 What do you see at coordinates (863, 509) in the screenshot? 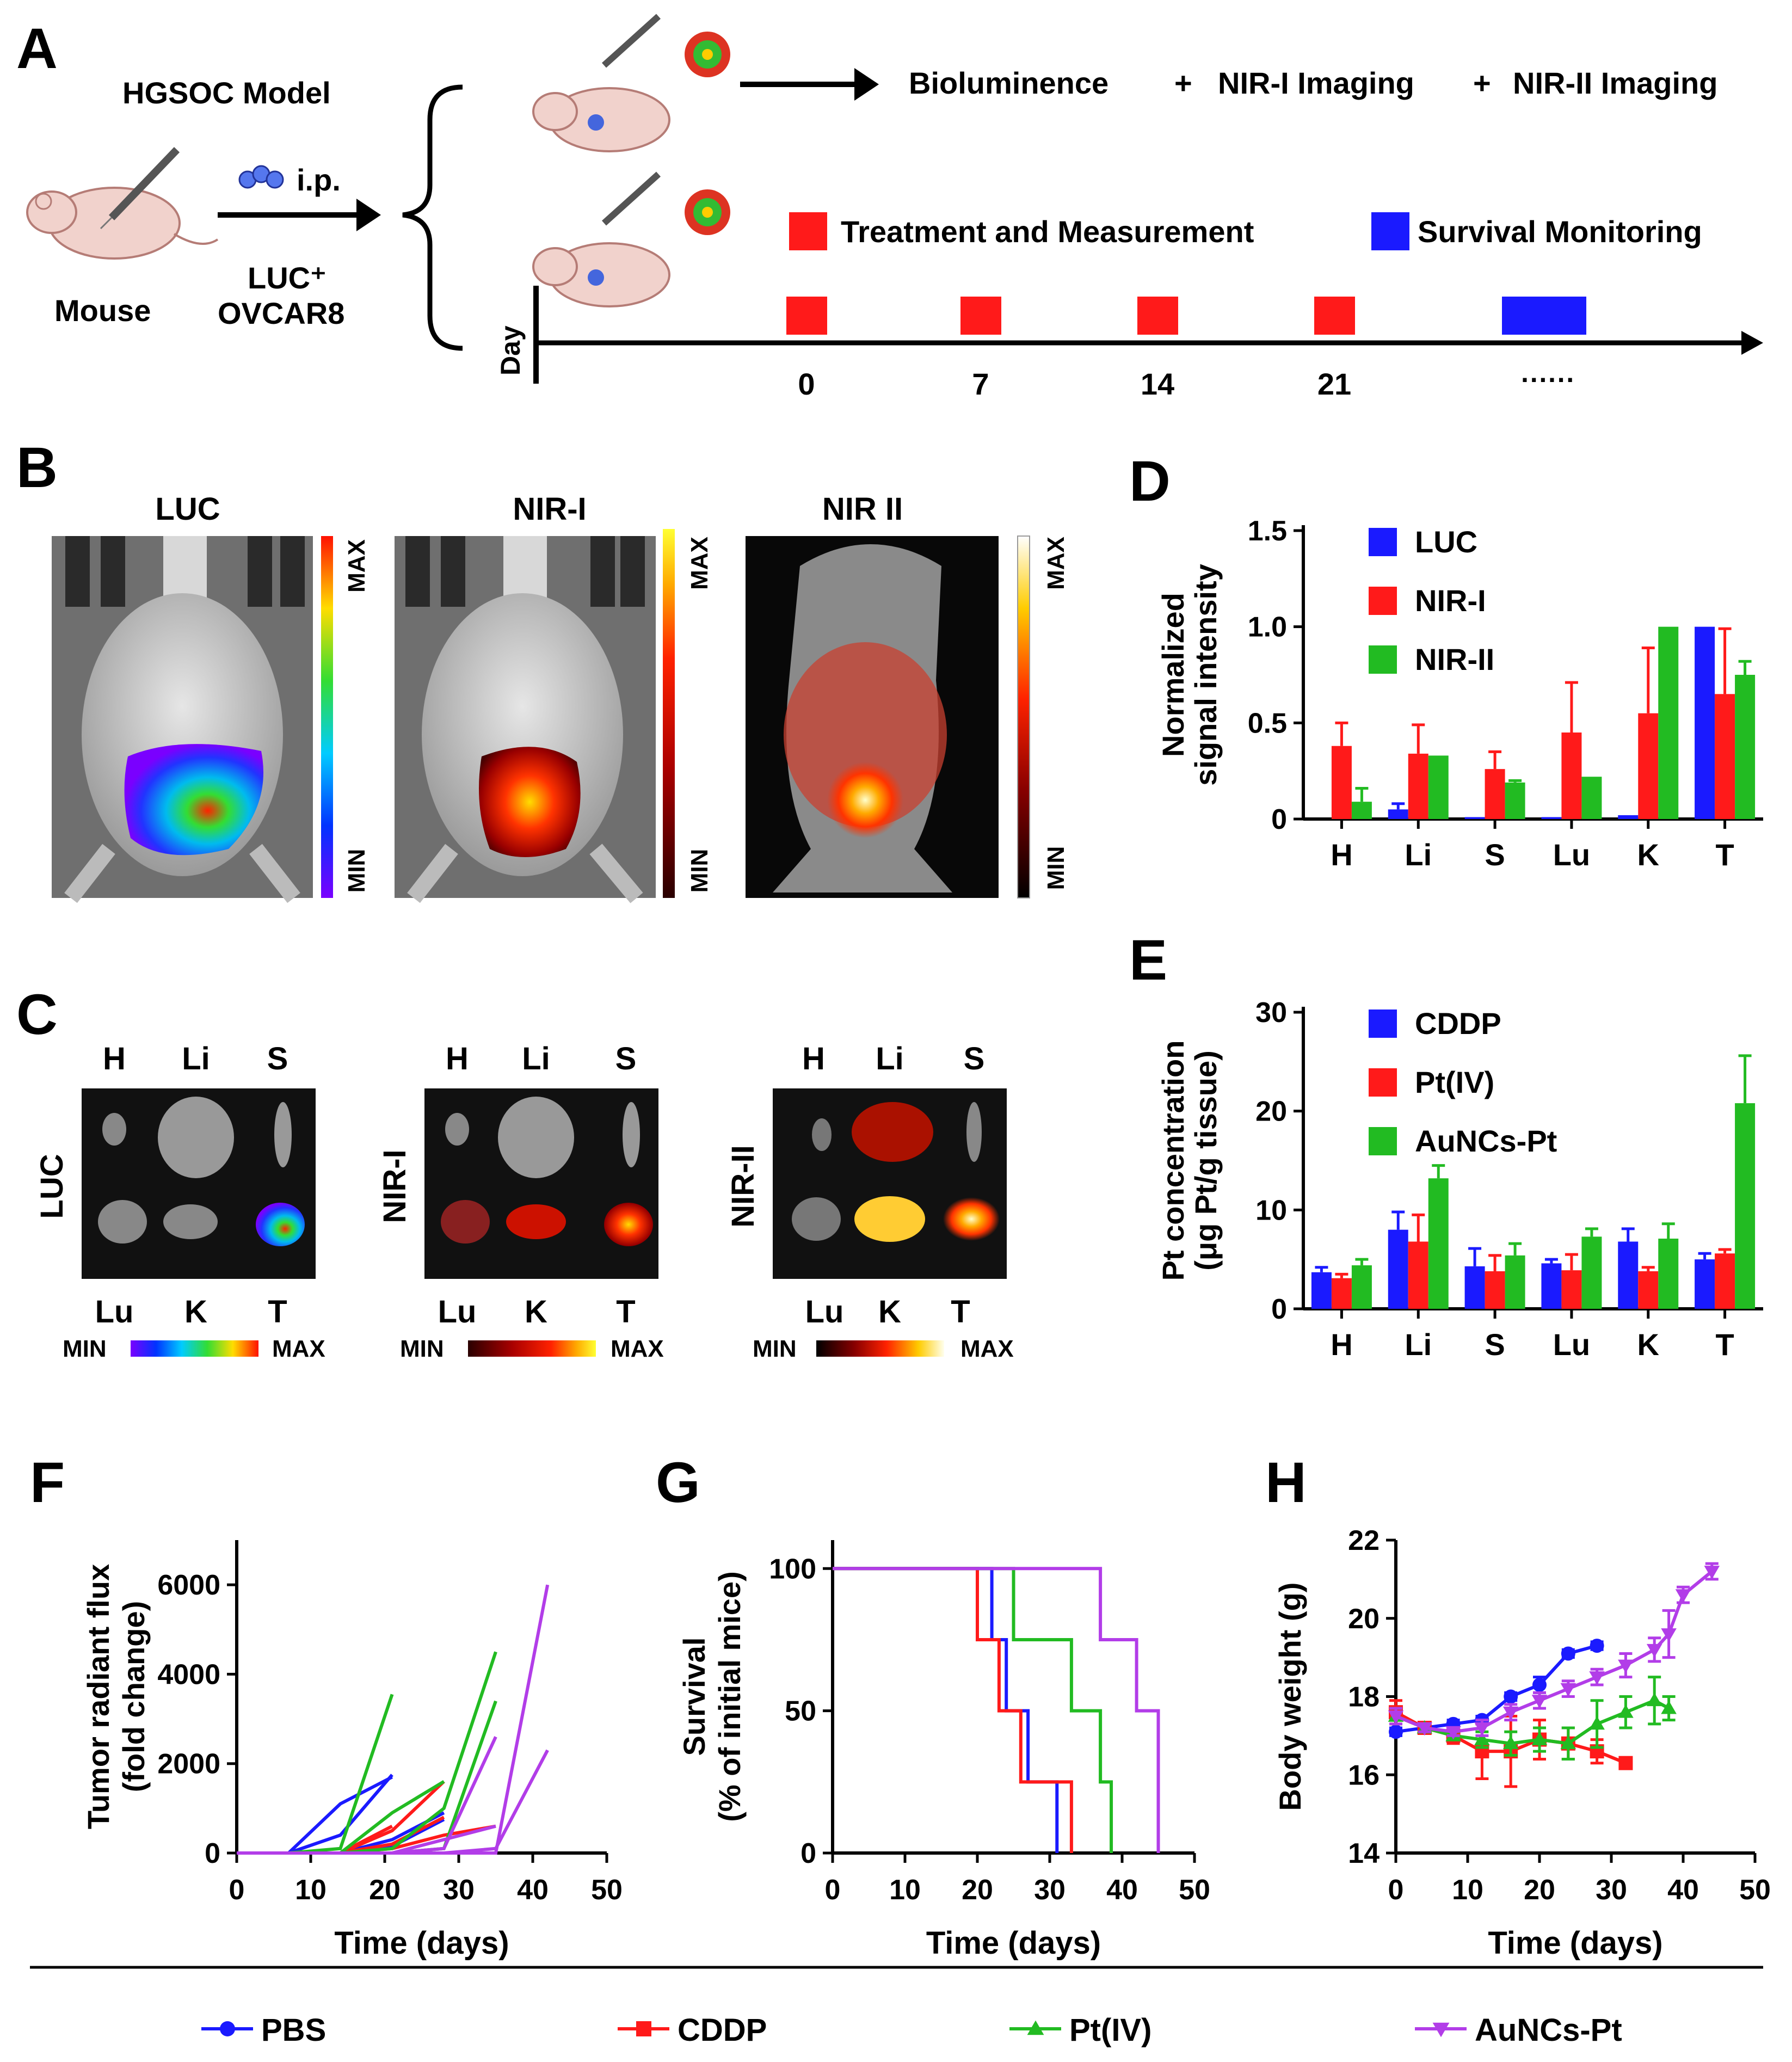
I see `panel-b-title-nir2: NIR II` at bounding box center [863, 509].